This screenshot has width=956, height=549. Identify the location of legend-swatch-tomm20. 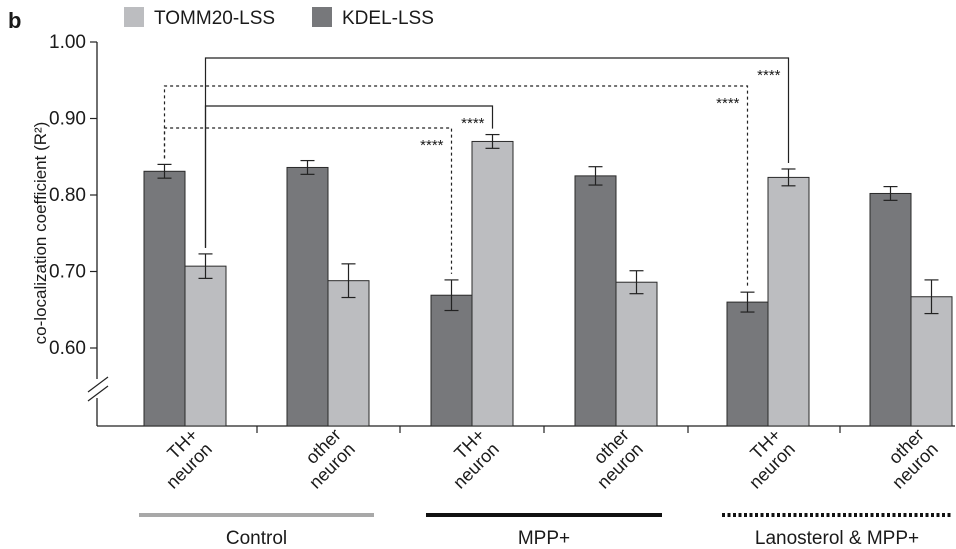
(134, 17).